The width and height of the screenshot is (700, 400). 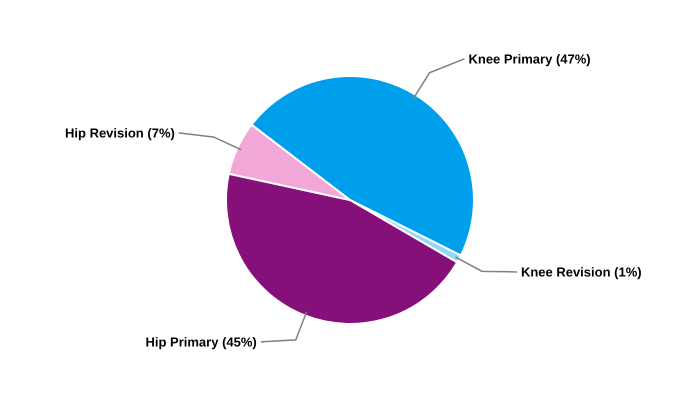 I want to click on data-label: (7%), so click(x=161, y=132).